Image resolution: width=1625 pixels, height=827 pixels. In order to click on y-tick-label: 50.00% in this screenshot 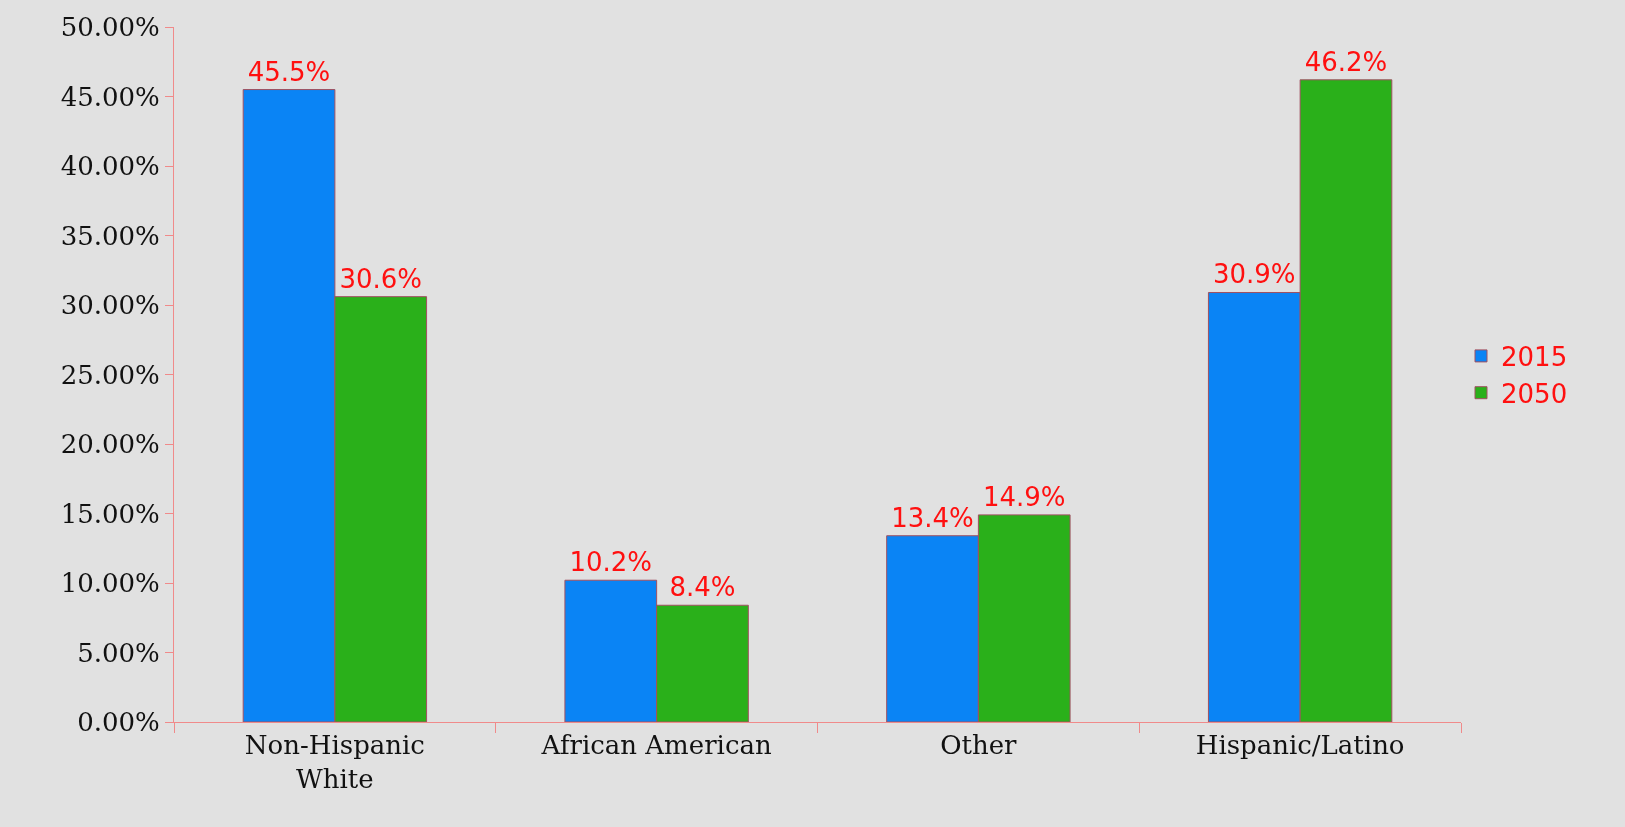, I will do `click(110, 27)`.